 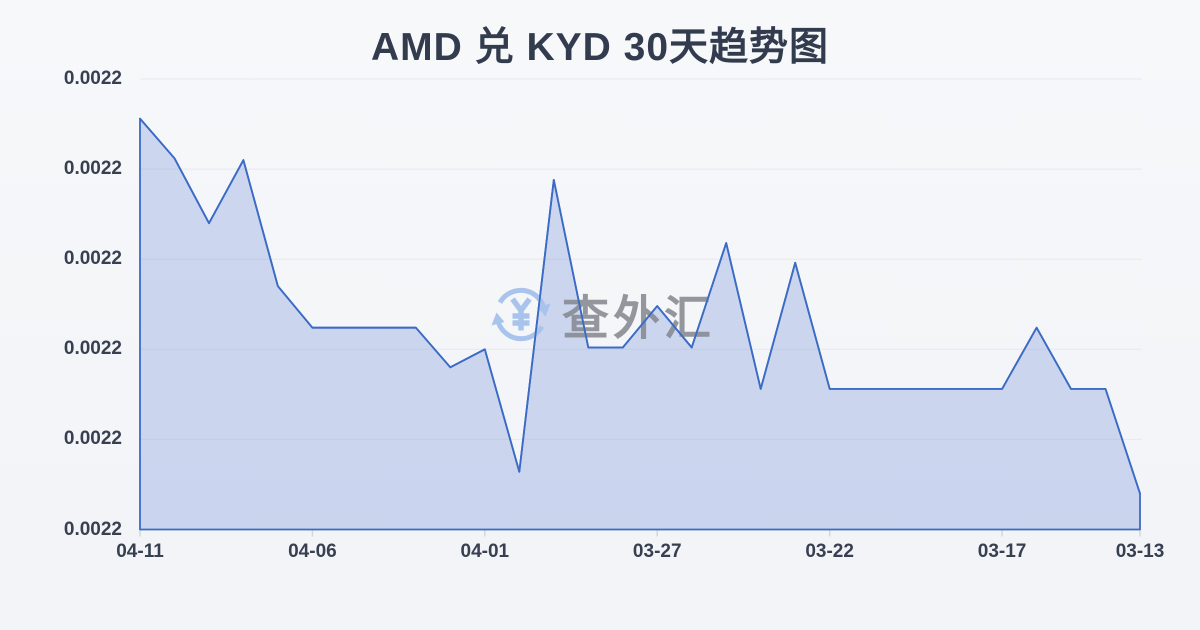 I want to click on x-axis-ticks, so click(x=640, y=533).